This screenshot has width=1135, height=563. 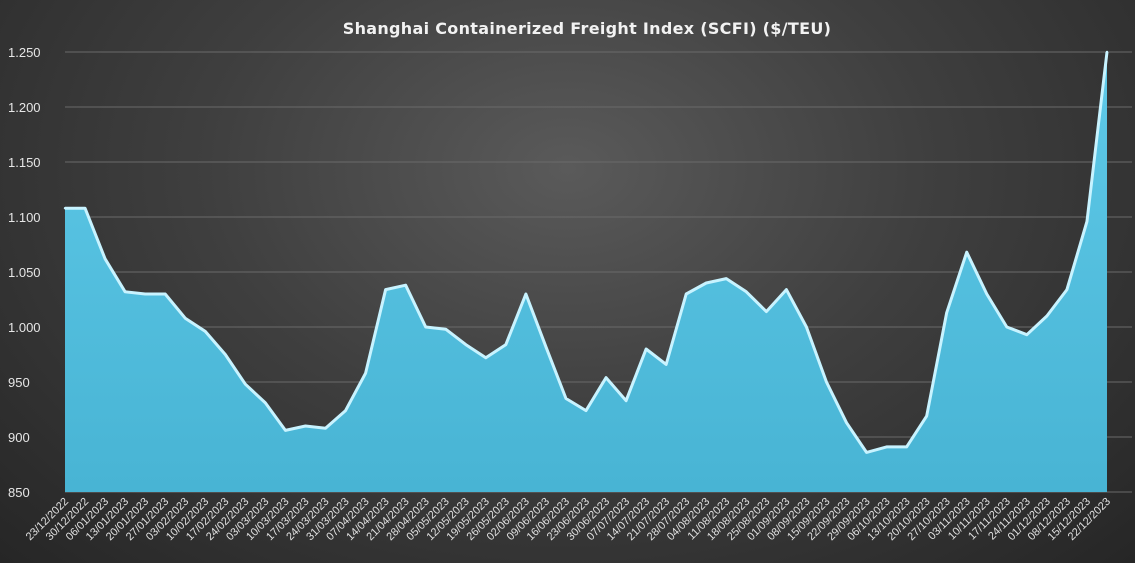 What do you see at coordinates (19, 492) in the screenshot?
I see `y-tick-label: 850` at bounding box center [19, 492].